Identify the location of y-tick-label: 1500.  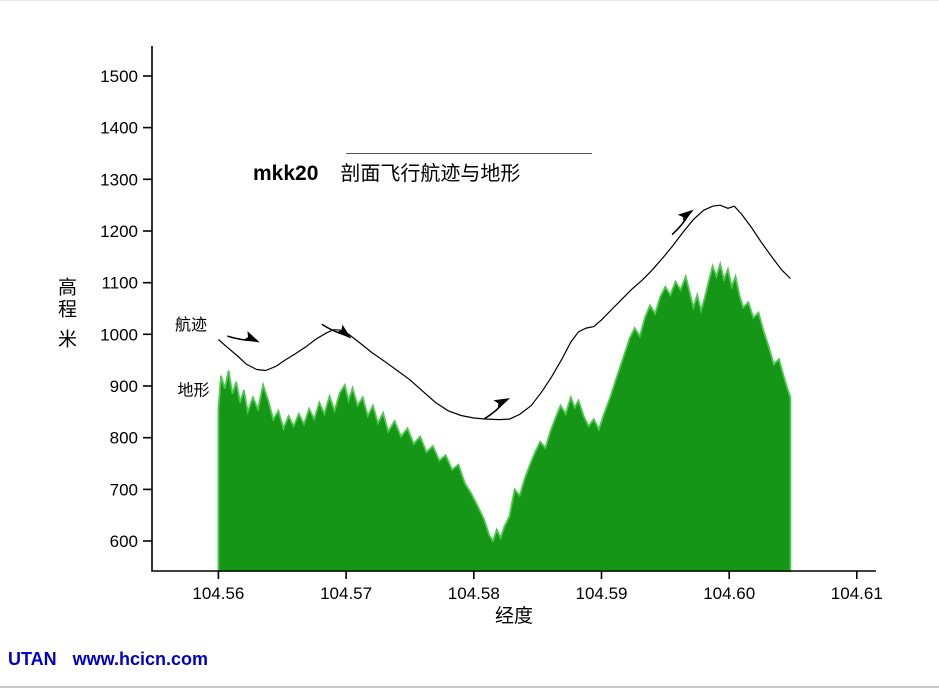
(119, 76).